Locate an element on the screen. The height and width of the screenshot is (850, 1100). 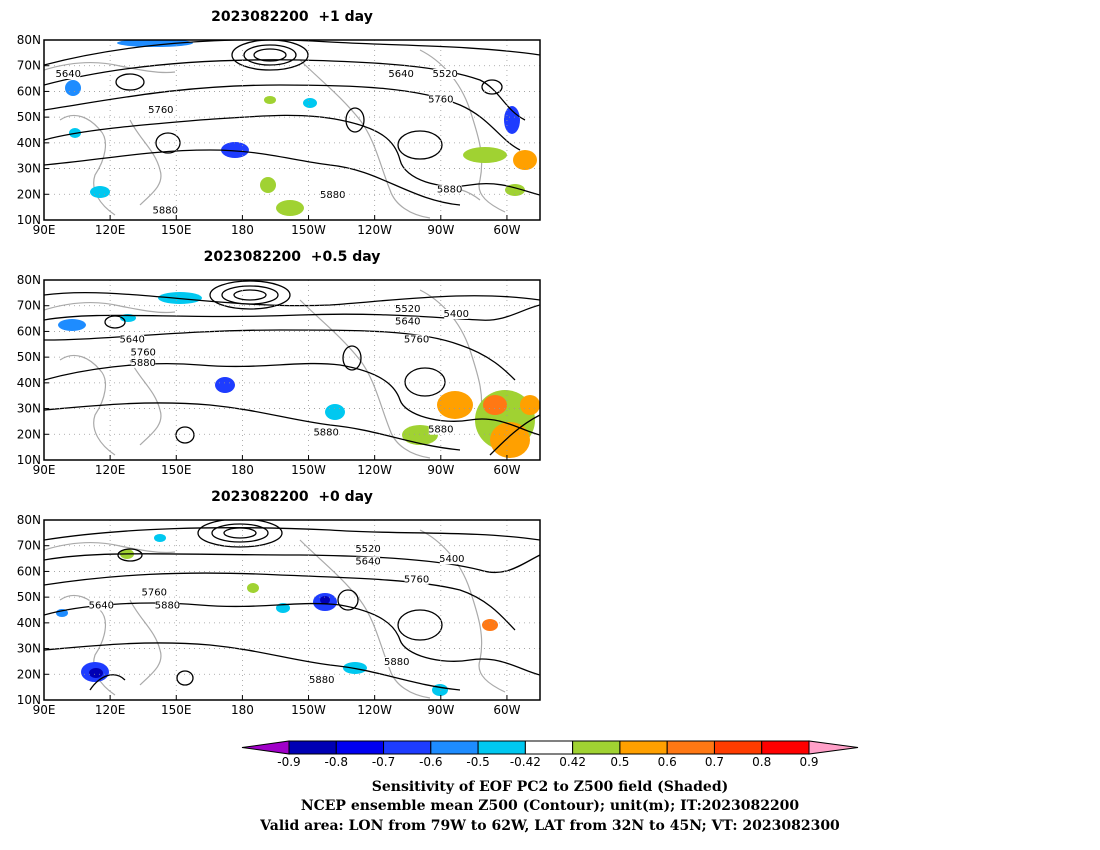
panel-title: 2023082200 +0 day is located at coordinates (292, 497).